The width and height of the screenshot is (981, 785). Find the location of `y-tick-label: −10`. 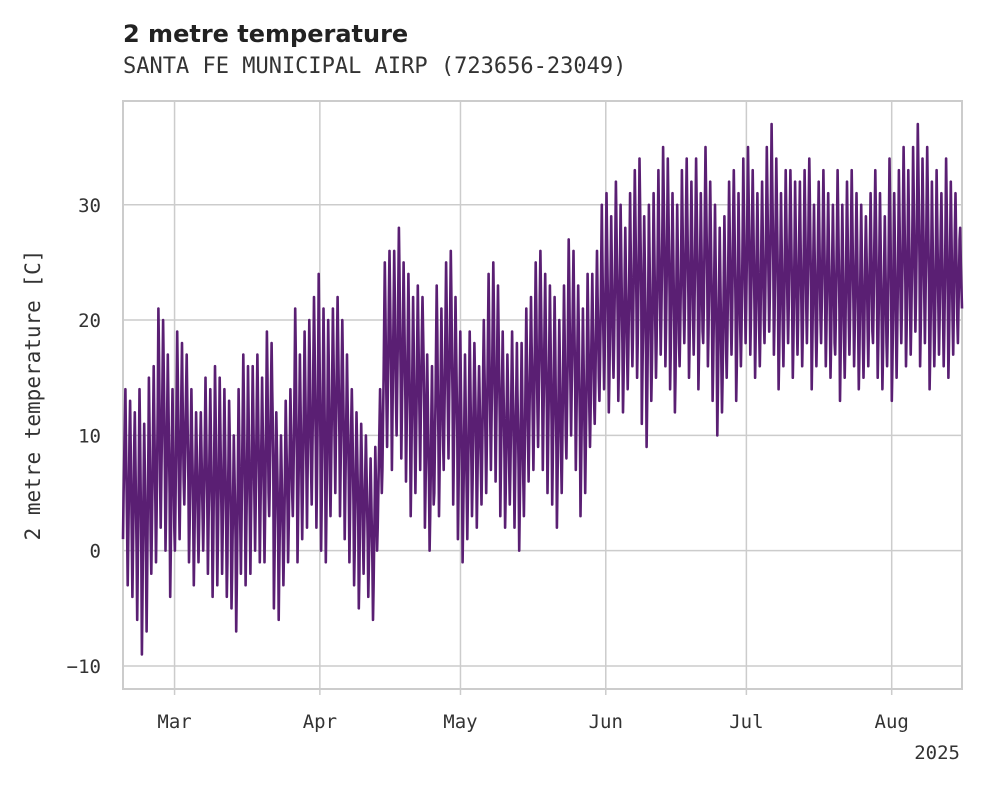

y-tick-label: −10 is located at coordinates (84, 667).